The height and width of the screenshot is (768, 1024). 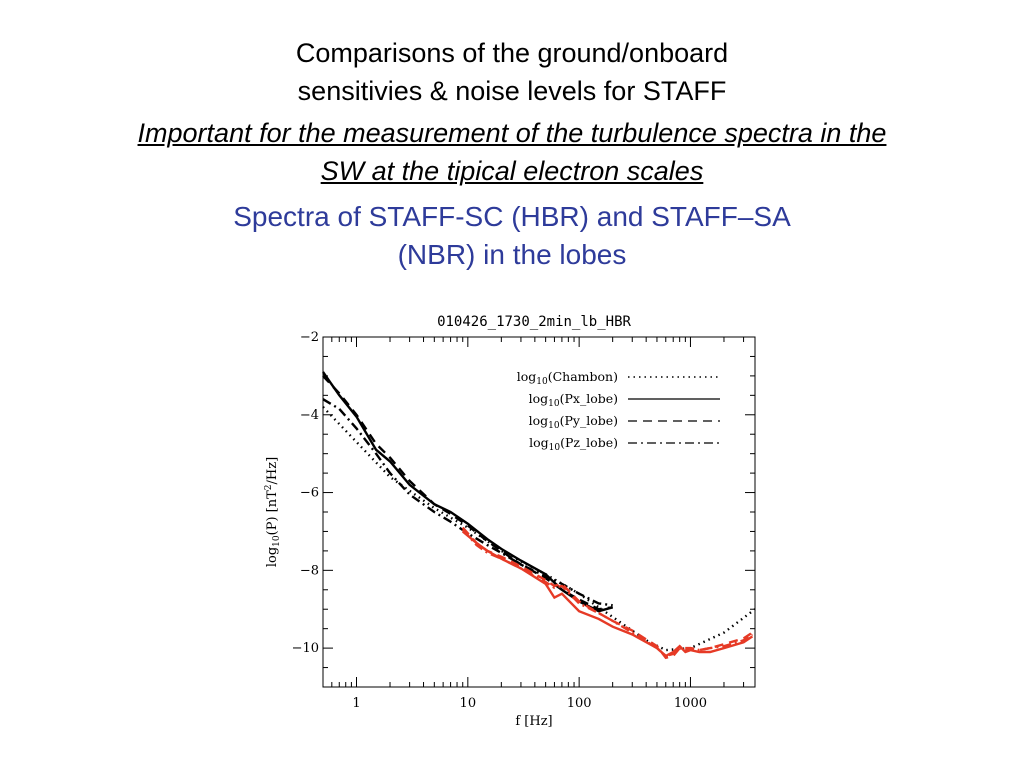 I want to click on series-line-chambon-dotted, so click(x=539, y=529).